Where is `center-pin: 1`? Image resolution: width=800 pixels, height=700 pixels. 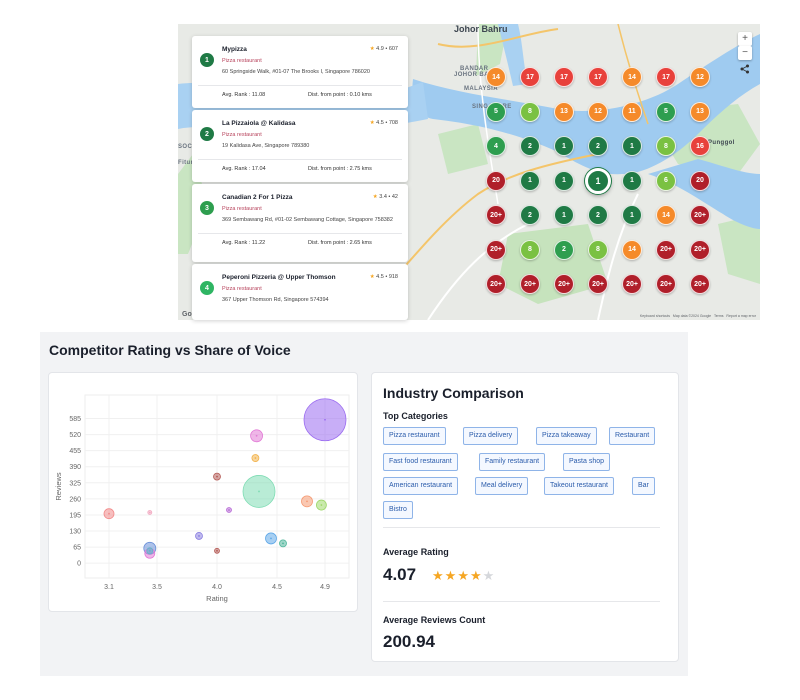 center-pin: 1 is located at coordinates (598, 180).